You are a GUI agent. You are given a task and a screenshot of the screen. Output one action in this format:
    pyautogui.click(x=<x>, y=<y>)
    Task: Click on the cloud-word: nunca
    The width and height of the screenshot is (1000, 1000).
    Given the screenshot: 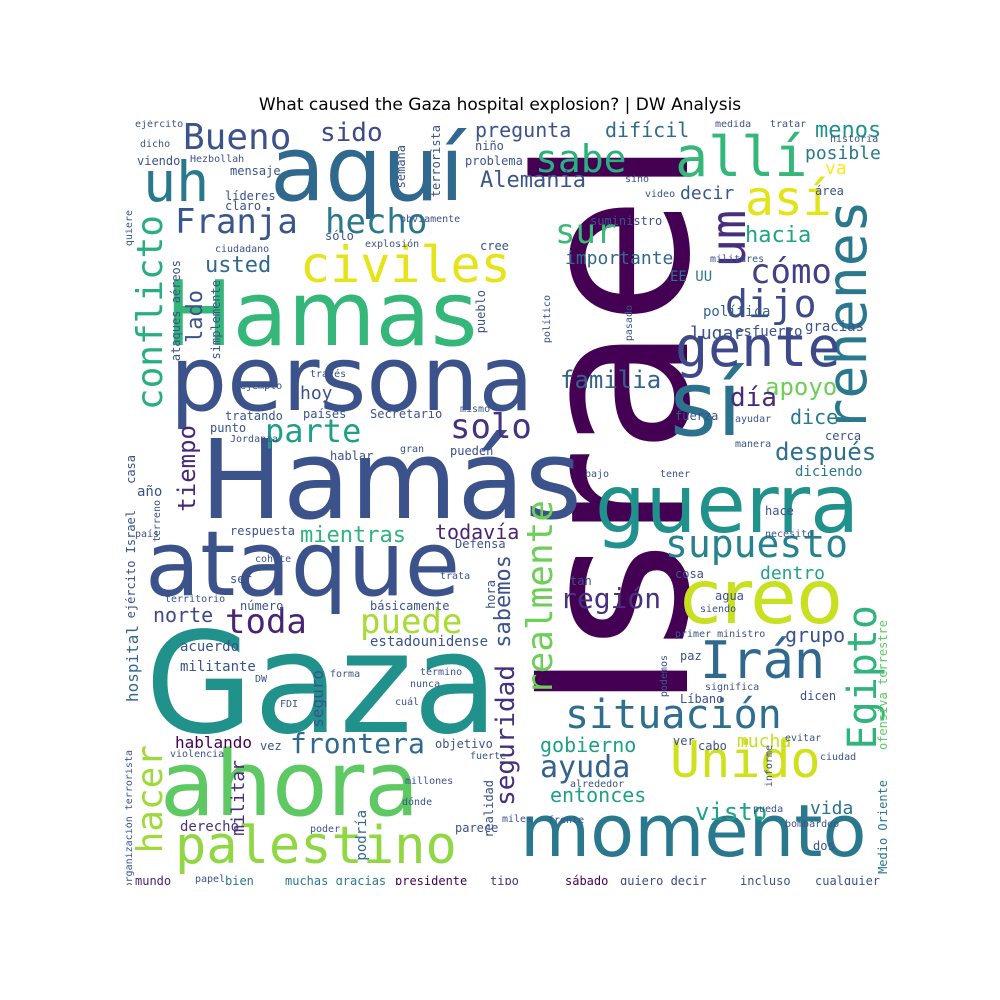 What is the action you would take?
    pyautogui.click(x=425, y=684)
    